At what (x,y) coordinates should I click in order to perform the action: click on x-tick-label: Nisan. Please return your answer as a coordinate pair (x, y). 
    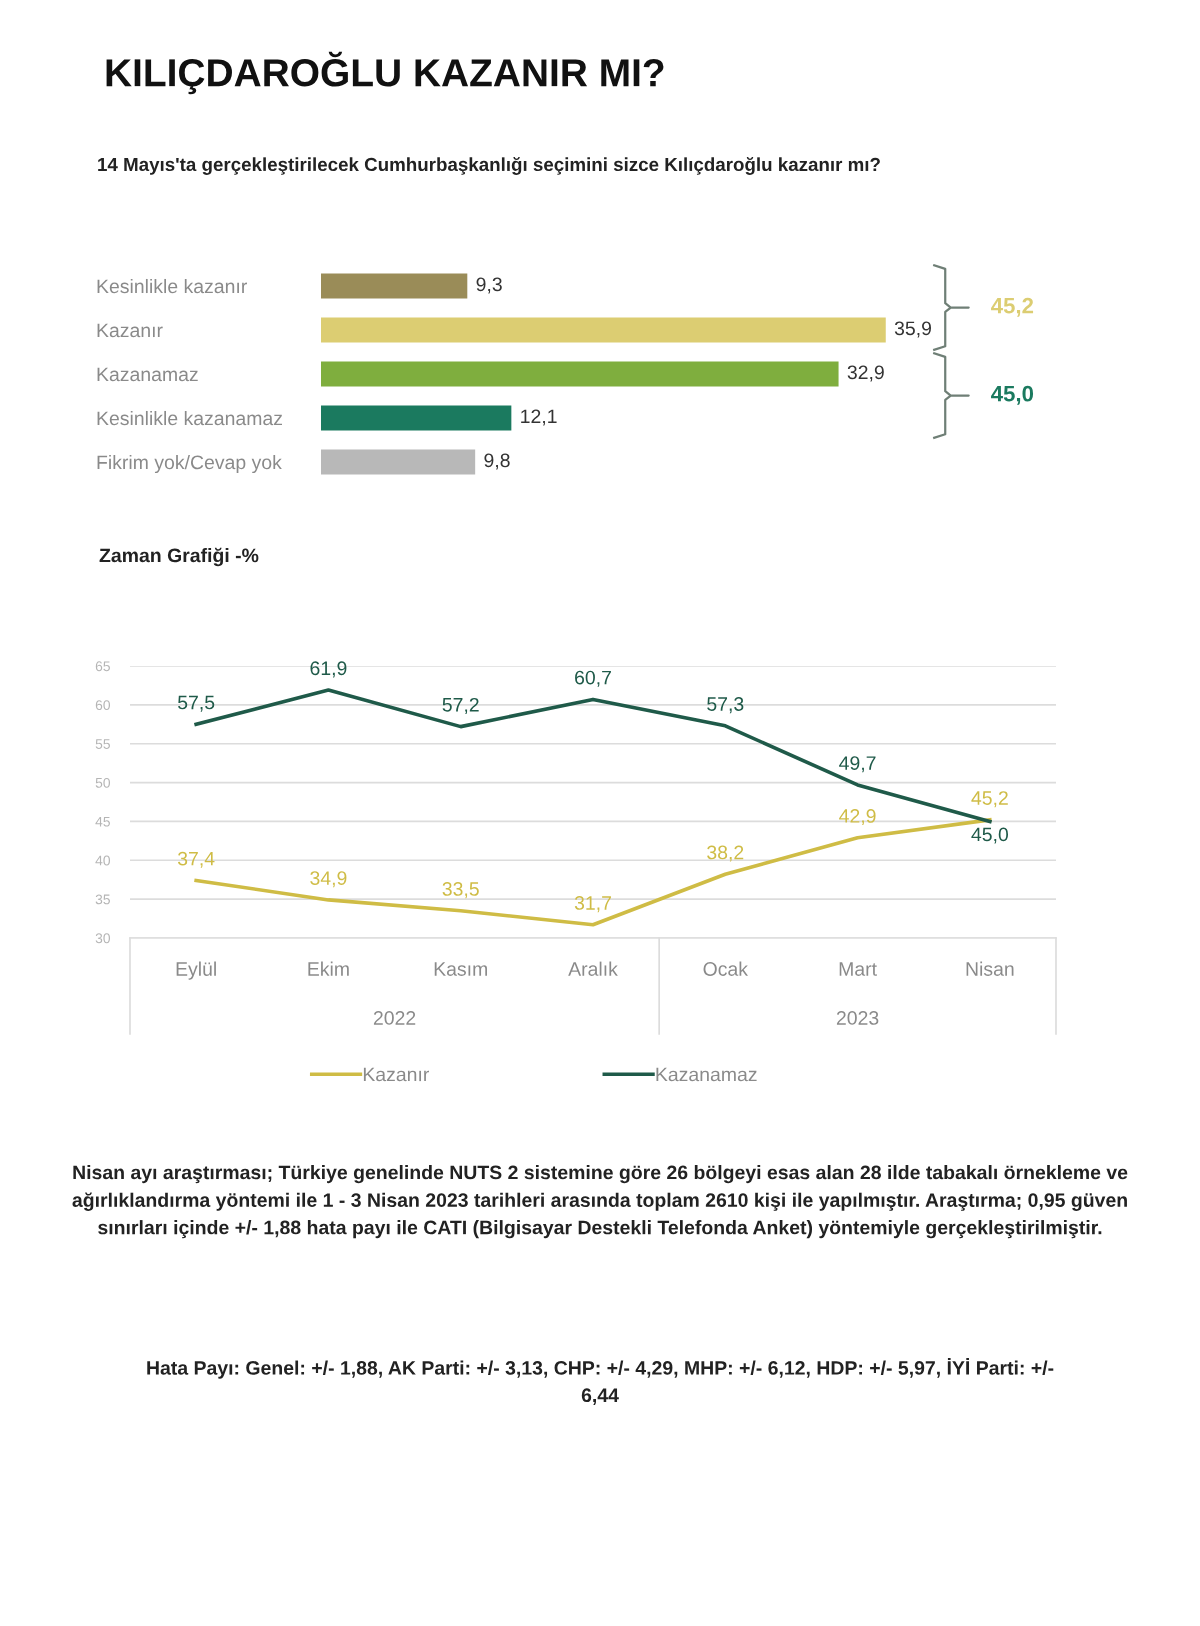
    Looking at the image, I should click on (990, 968).